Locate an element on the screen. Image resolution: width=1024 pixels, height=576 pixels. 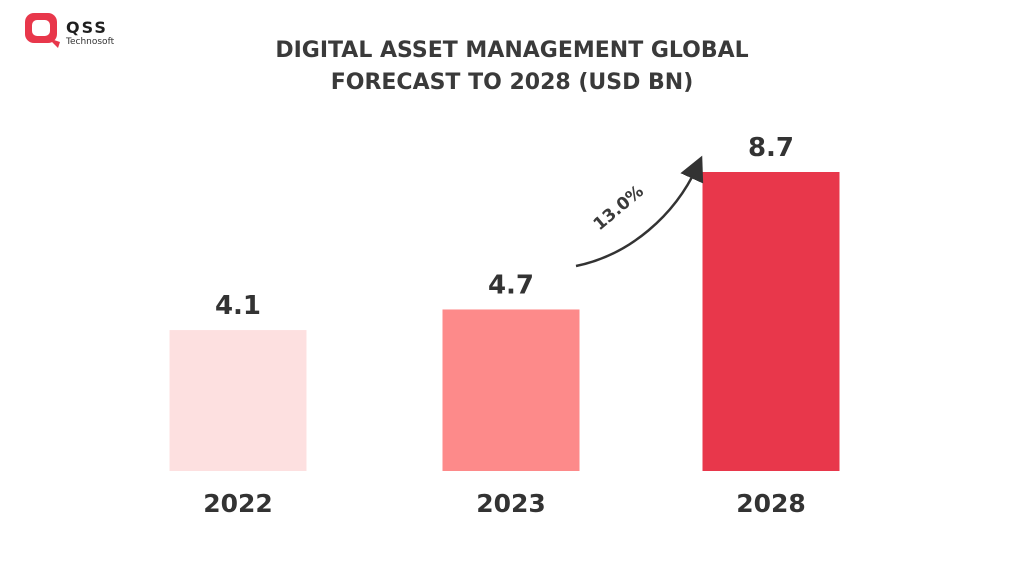
chart-title-line-2: FORECAST TO 2028 (USD BN) is located at coordinates (512, 82).